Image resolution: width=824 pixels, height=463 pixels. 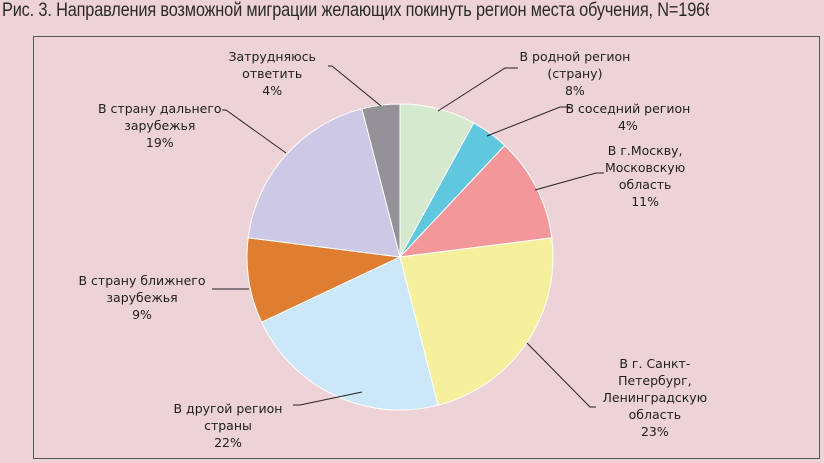 What do you see at coordinates (142, 314) in the screenshot?
I see `slice-value-label: 9%` at bounding box center [142, 314].